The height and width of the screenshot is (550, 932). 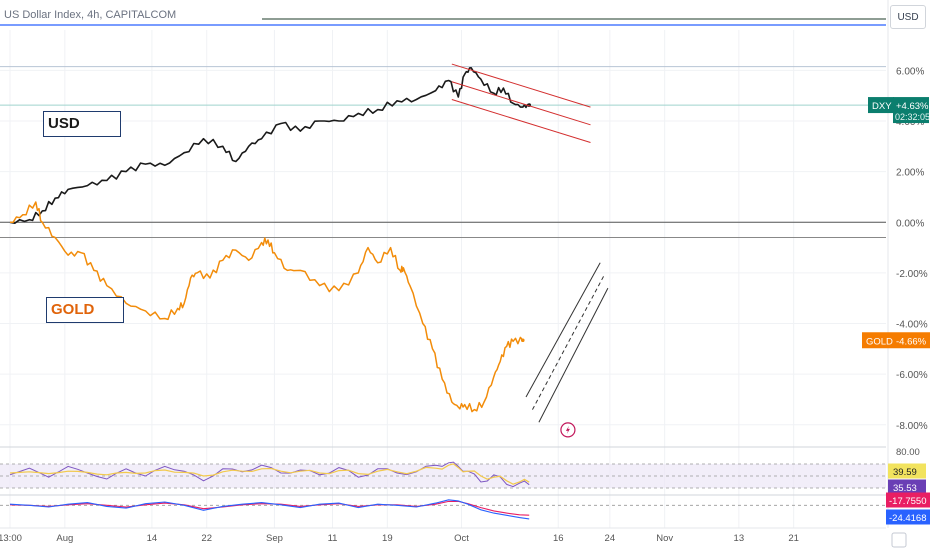 I want to click on y-tick-label: -2.00%, so click(x=912, y=274).